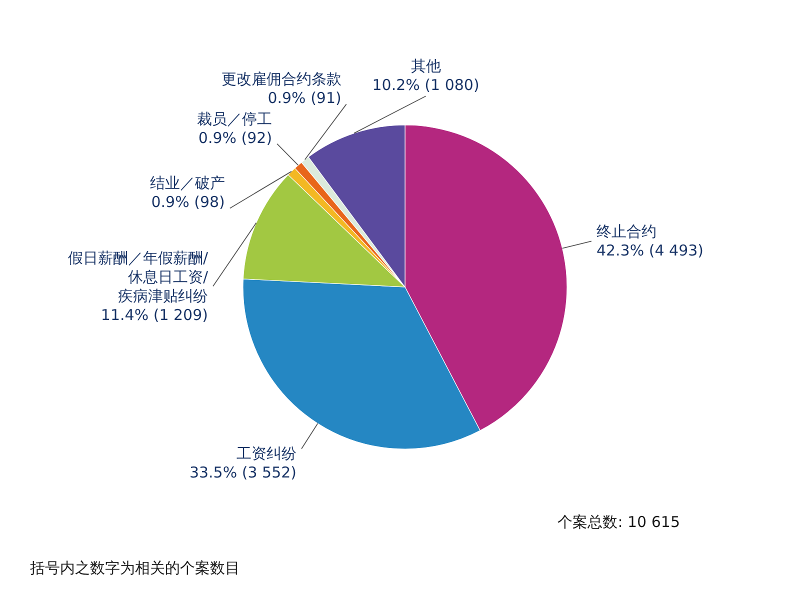 Image resolution: width=800 pixels, height=605 pixels. What do you see at coordinates (650, 251) in the screenshot?
I see `data-label: 42.3% (4 493)` at bounding box center [650, 251].